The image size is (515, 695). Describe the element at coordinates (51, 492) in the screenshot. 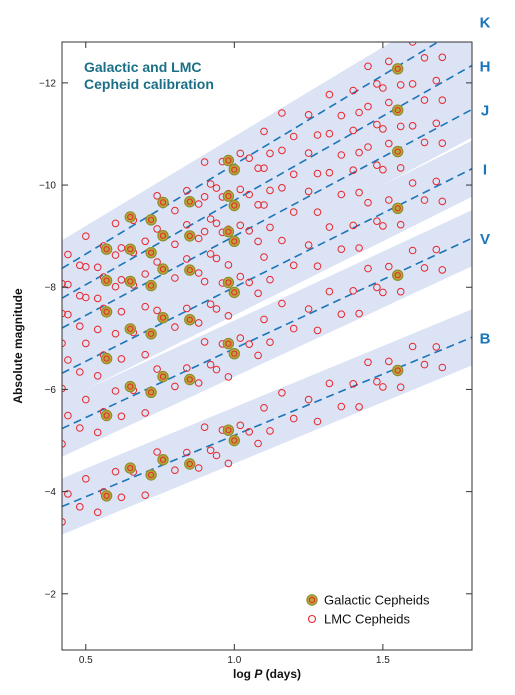

I see `y-tick-label: −4` at that location.